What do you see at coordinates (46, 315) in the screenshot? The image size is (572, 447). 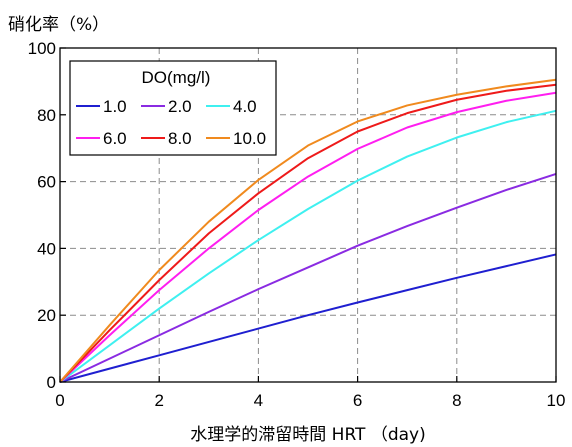 I see `y-tick-label: 20` at bounding box center [46, 315].